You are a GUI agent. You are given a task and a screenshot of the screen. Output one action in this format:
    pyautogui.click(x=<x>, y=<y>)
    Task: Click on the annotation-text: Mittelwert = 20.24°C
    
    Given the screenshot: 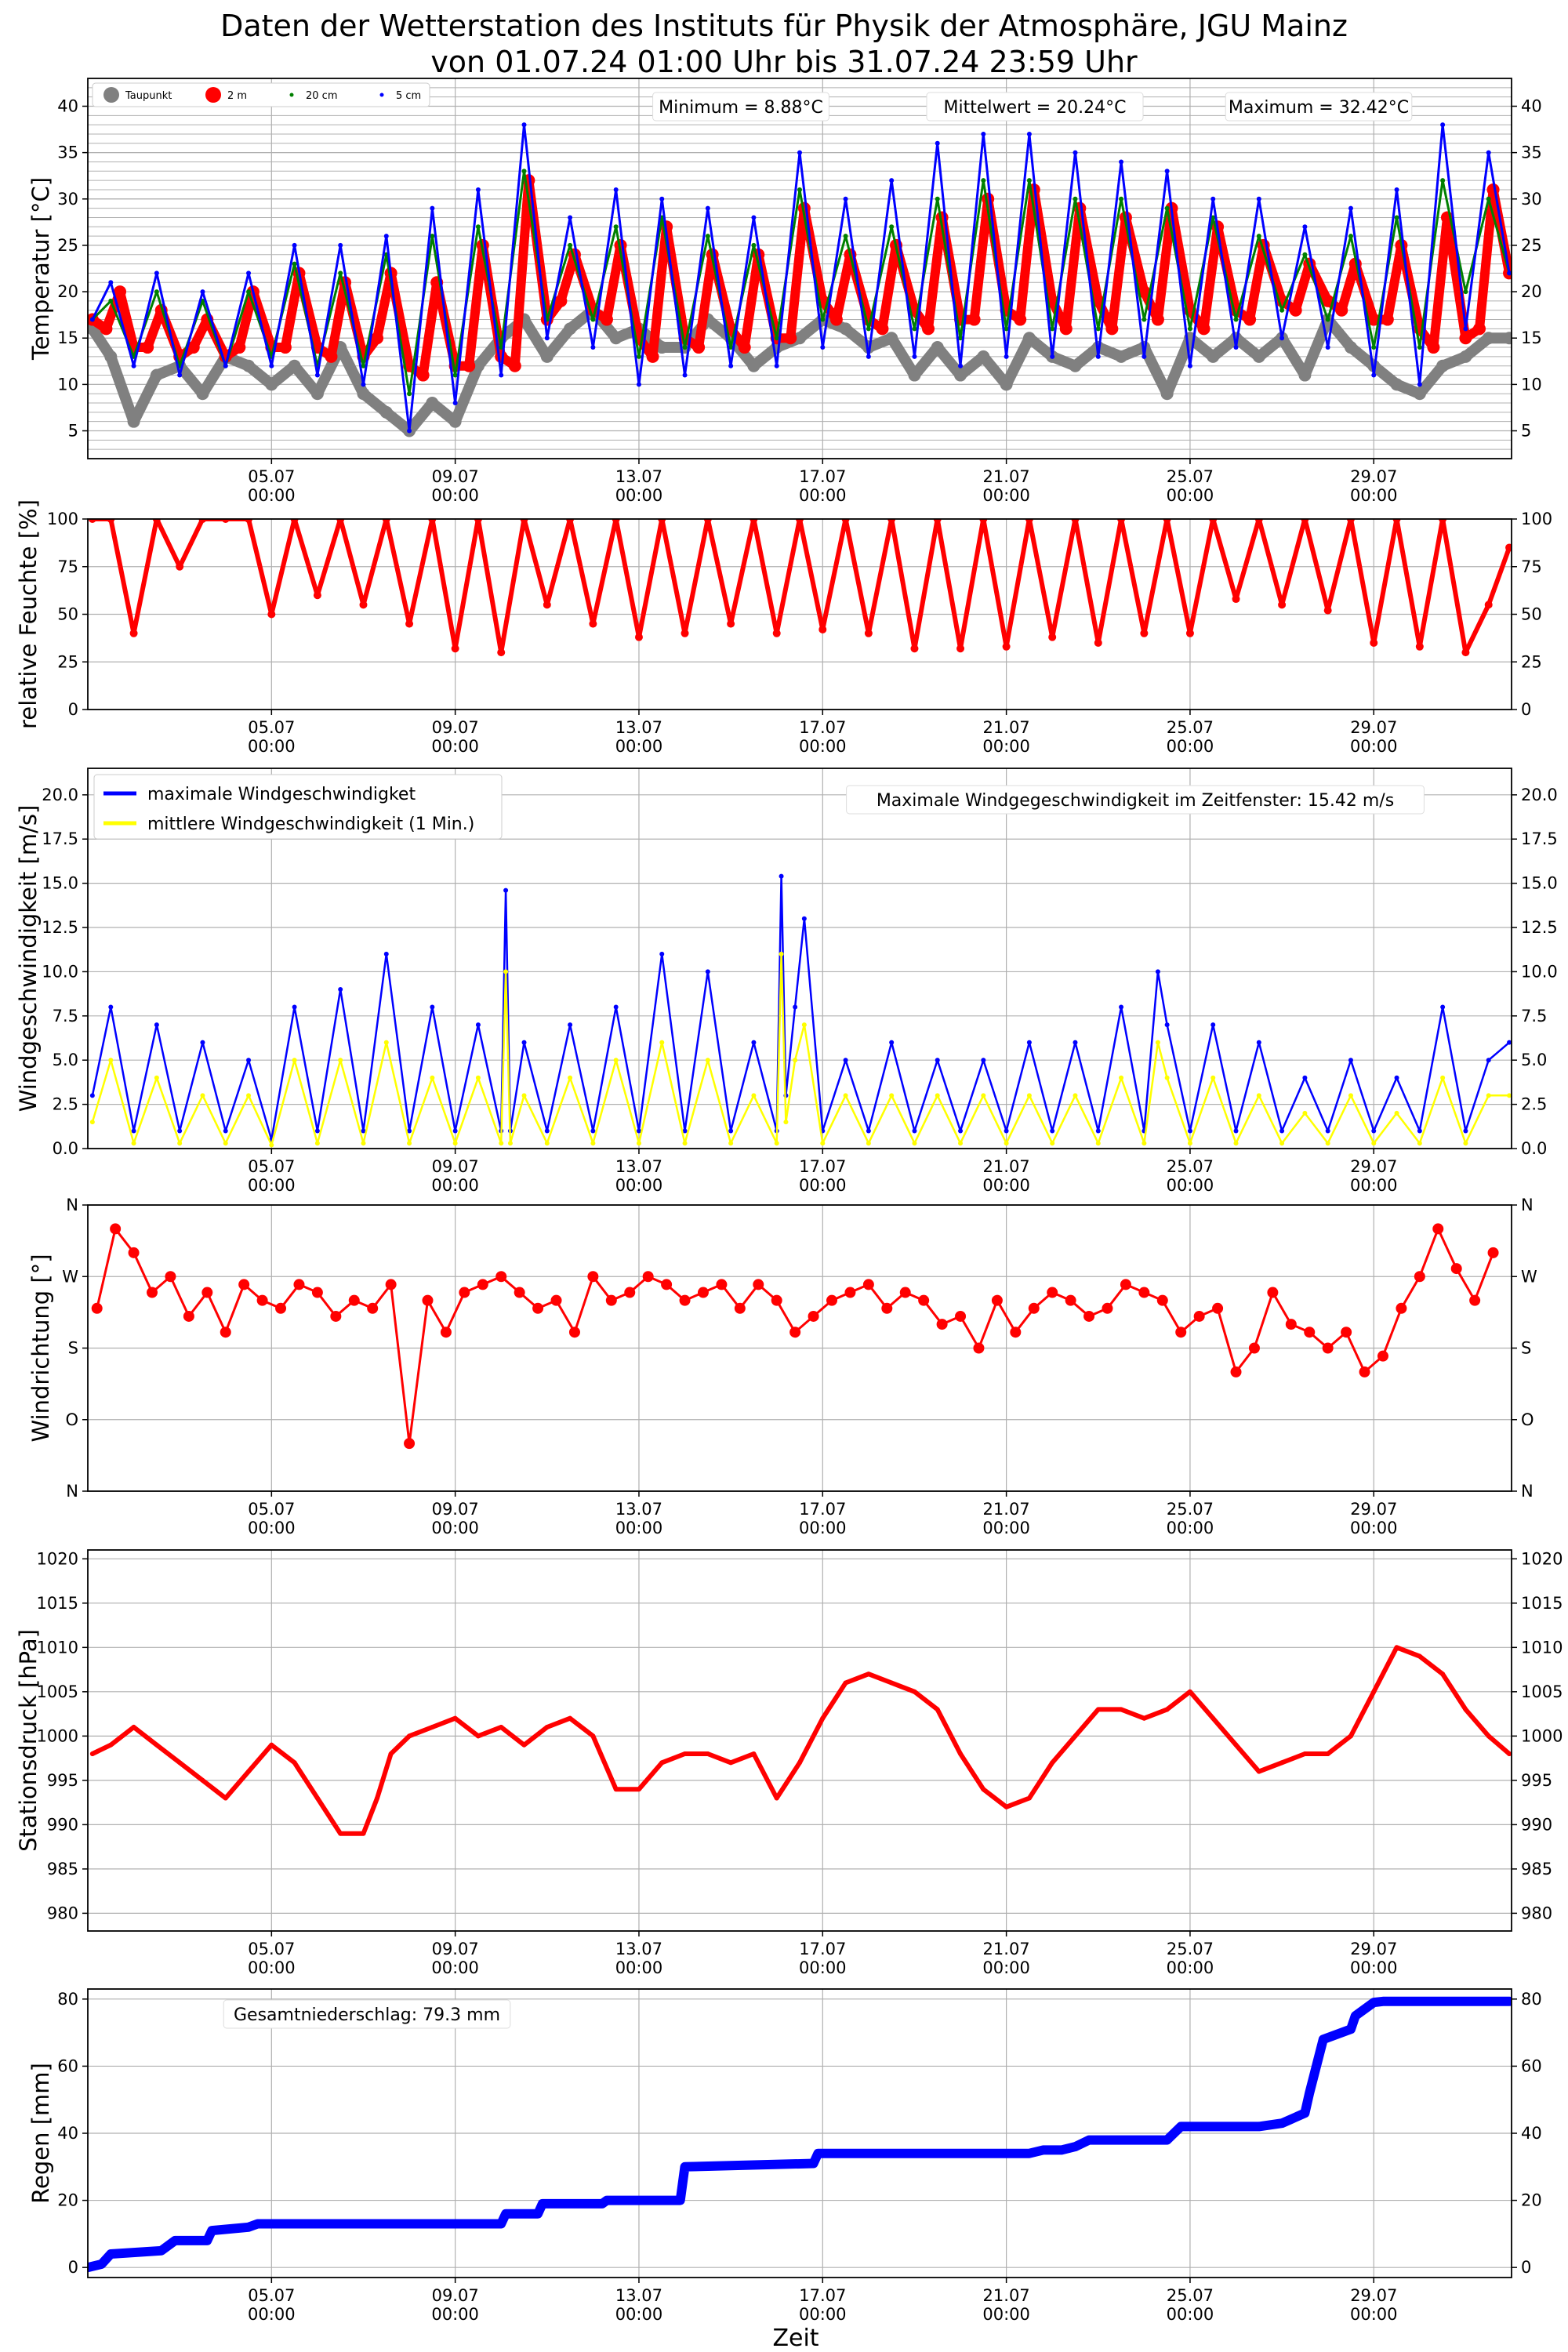 What is the action you would take?
    pyautogui.click(x=1035, y=108)
    